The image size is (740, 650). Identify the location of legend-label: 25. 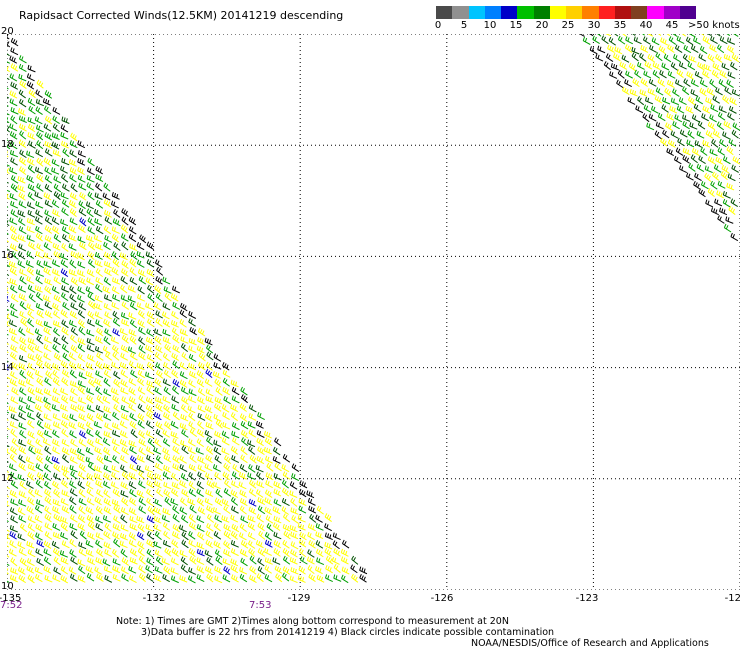
(568, 25).